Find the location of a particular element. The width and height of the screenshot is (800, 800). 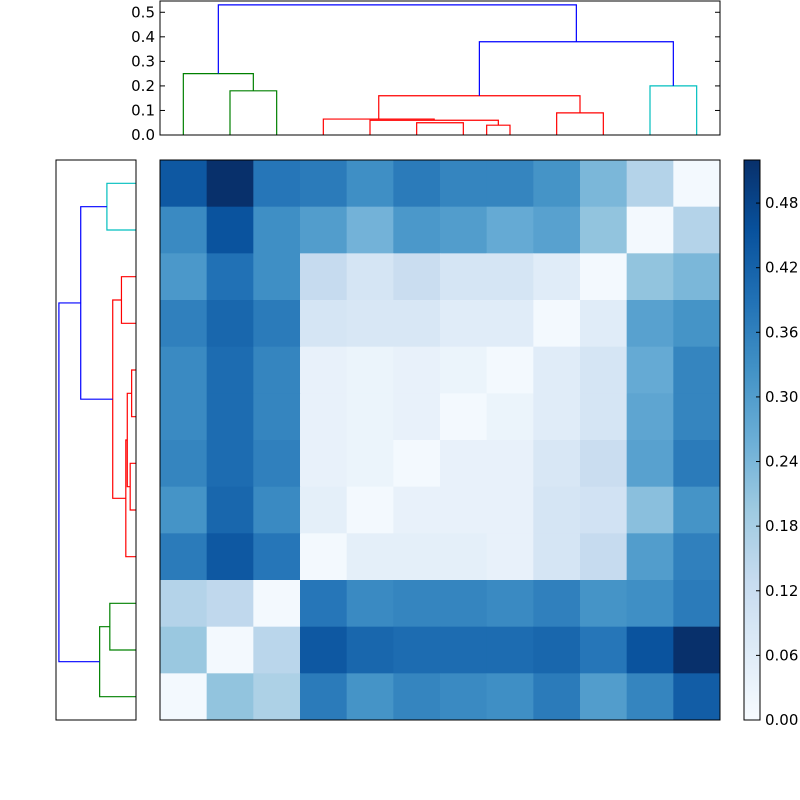

left-dendrogram is located at coordinates (97, 440).